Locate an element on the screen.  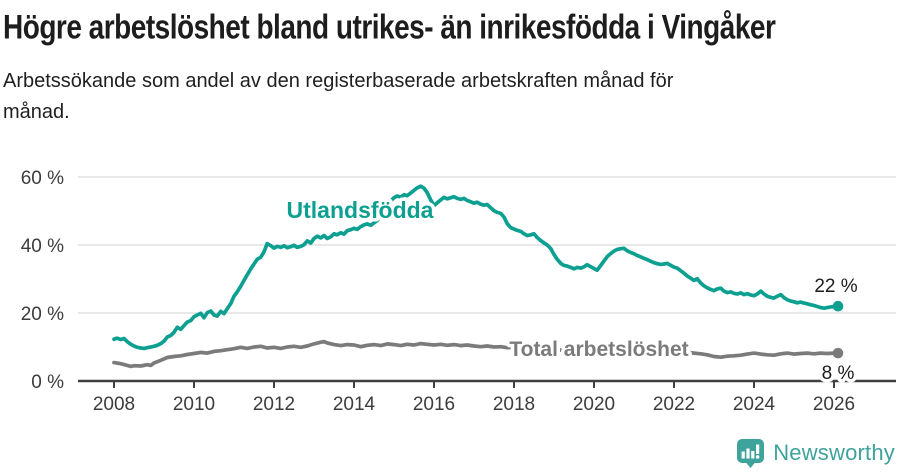
subtitle-line-2: månad. is located at coordinates (36, 112).